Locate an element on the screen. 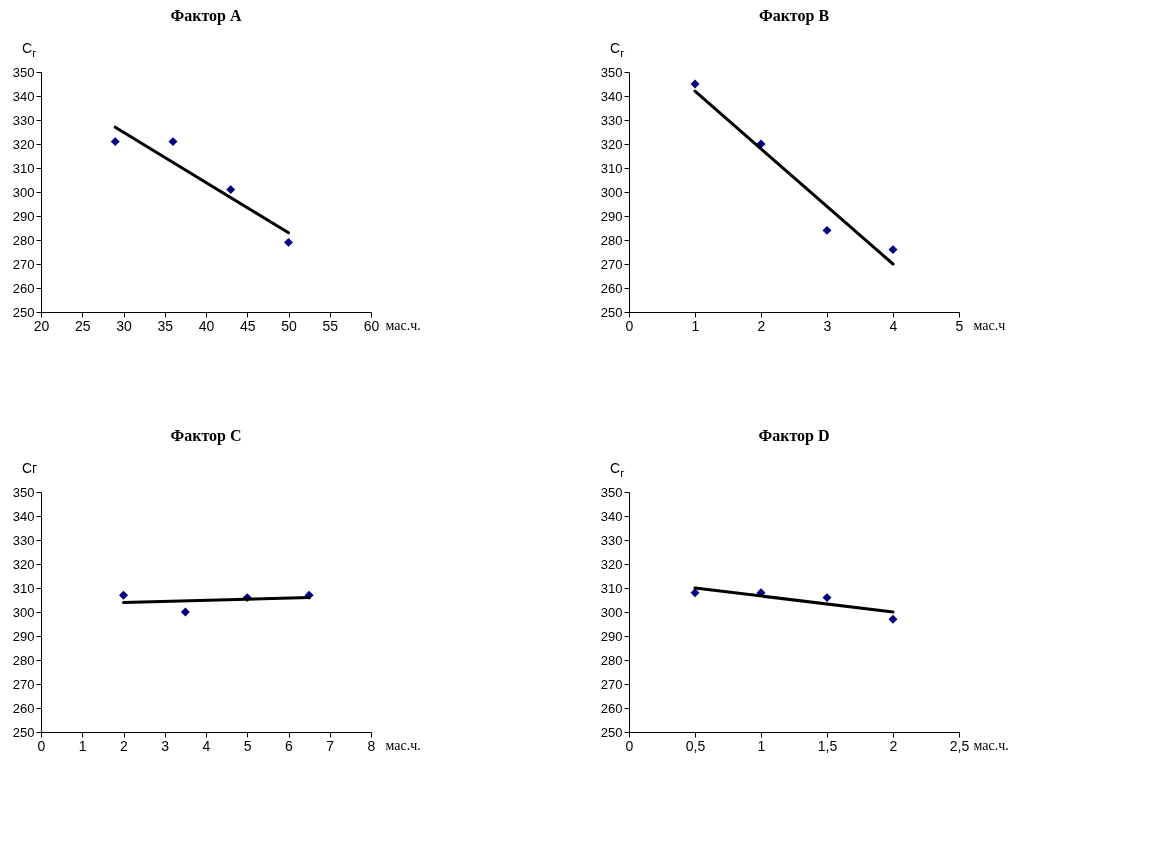 The height and width of the screenshot is (847, 1176). x-tick-label: 30 is located at coordinates (124, 325).